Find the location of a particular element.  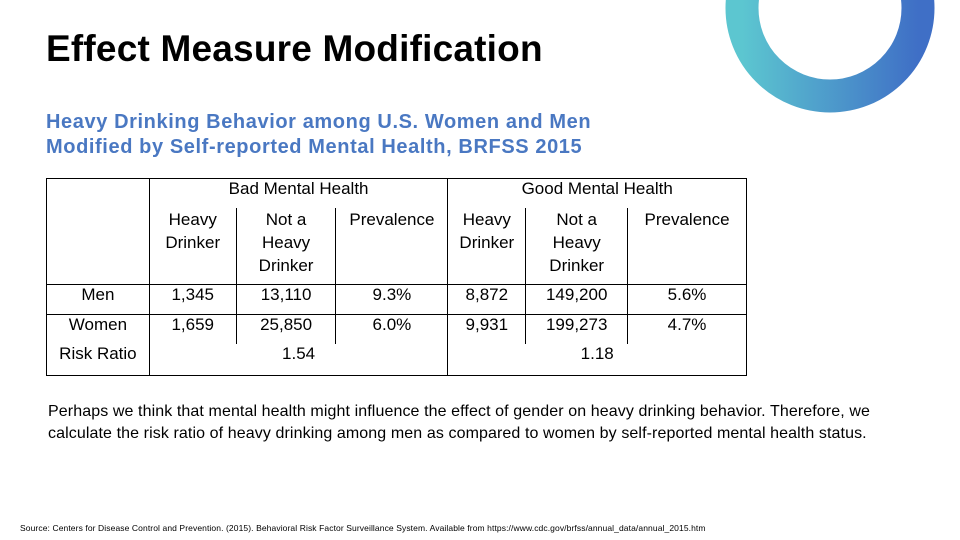

group-header-bad: Bad Mental Health is located at coordinates (298, 193).